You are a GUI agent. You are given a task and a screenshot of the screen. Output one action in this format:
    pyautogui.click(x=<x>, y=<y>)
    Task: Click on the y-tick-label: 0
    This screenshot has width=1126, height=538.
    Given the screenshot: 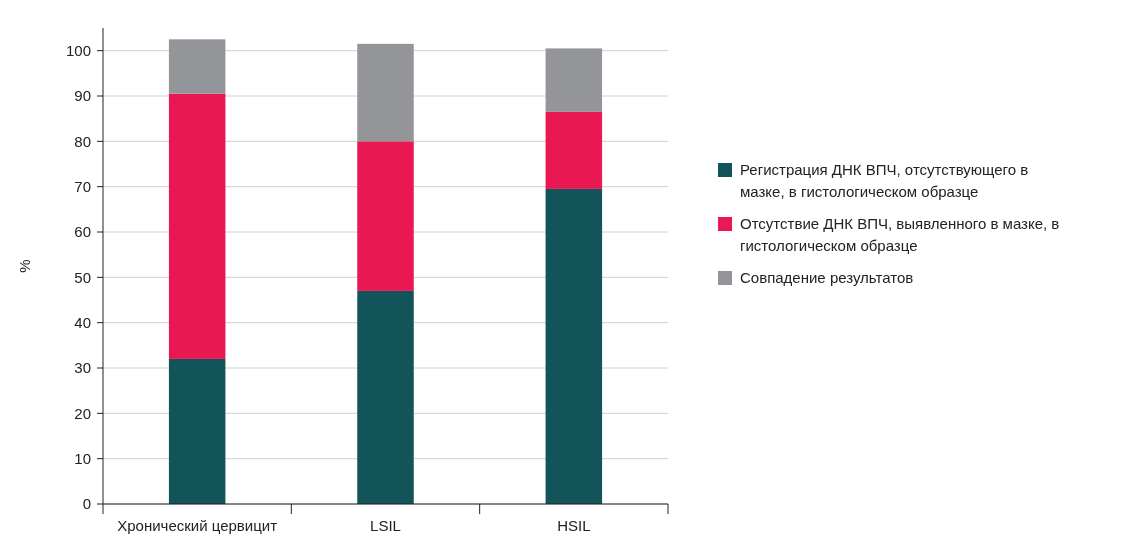 What is the action you would take?
    pyautogui.click(x=86, y=504)
    